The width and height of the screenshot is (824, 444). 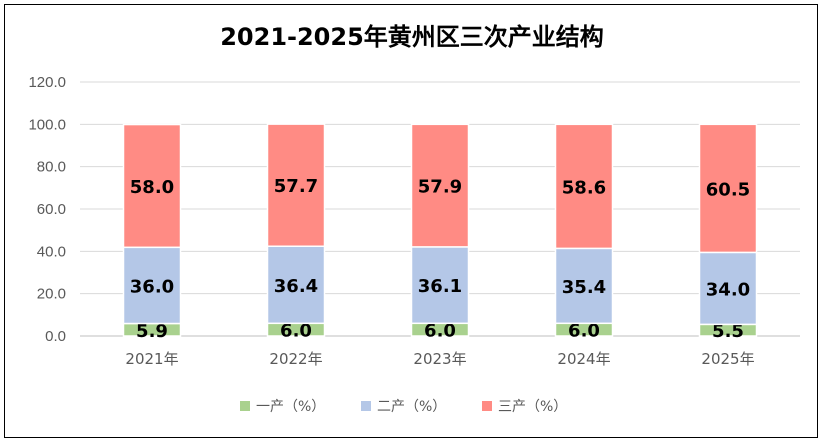 I want to click on chart-title: 2021-2025年黄州区三次产业结构, so click(x=412, y=37).